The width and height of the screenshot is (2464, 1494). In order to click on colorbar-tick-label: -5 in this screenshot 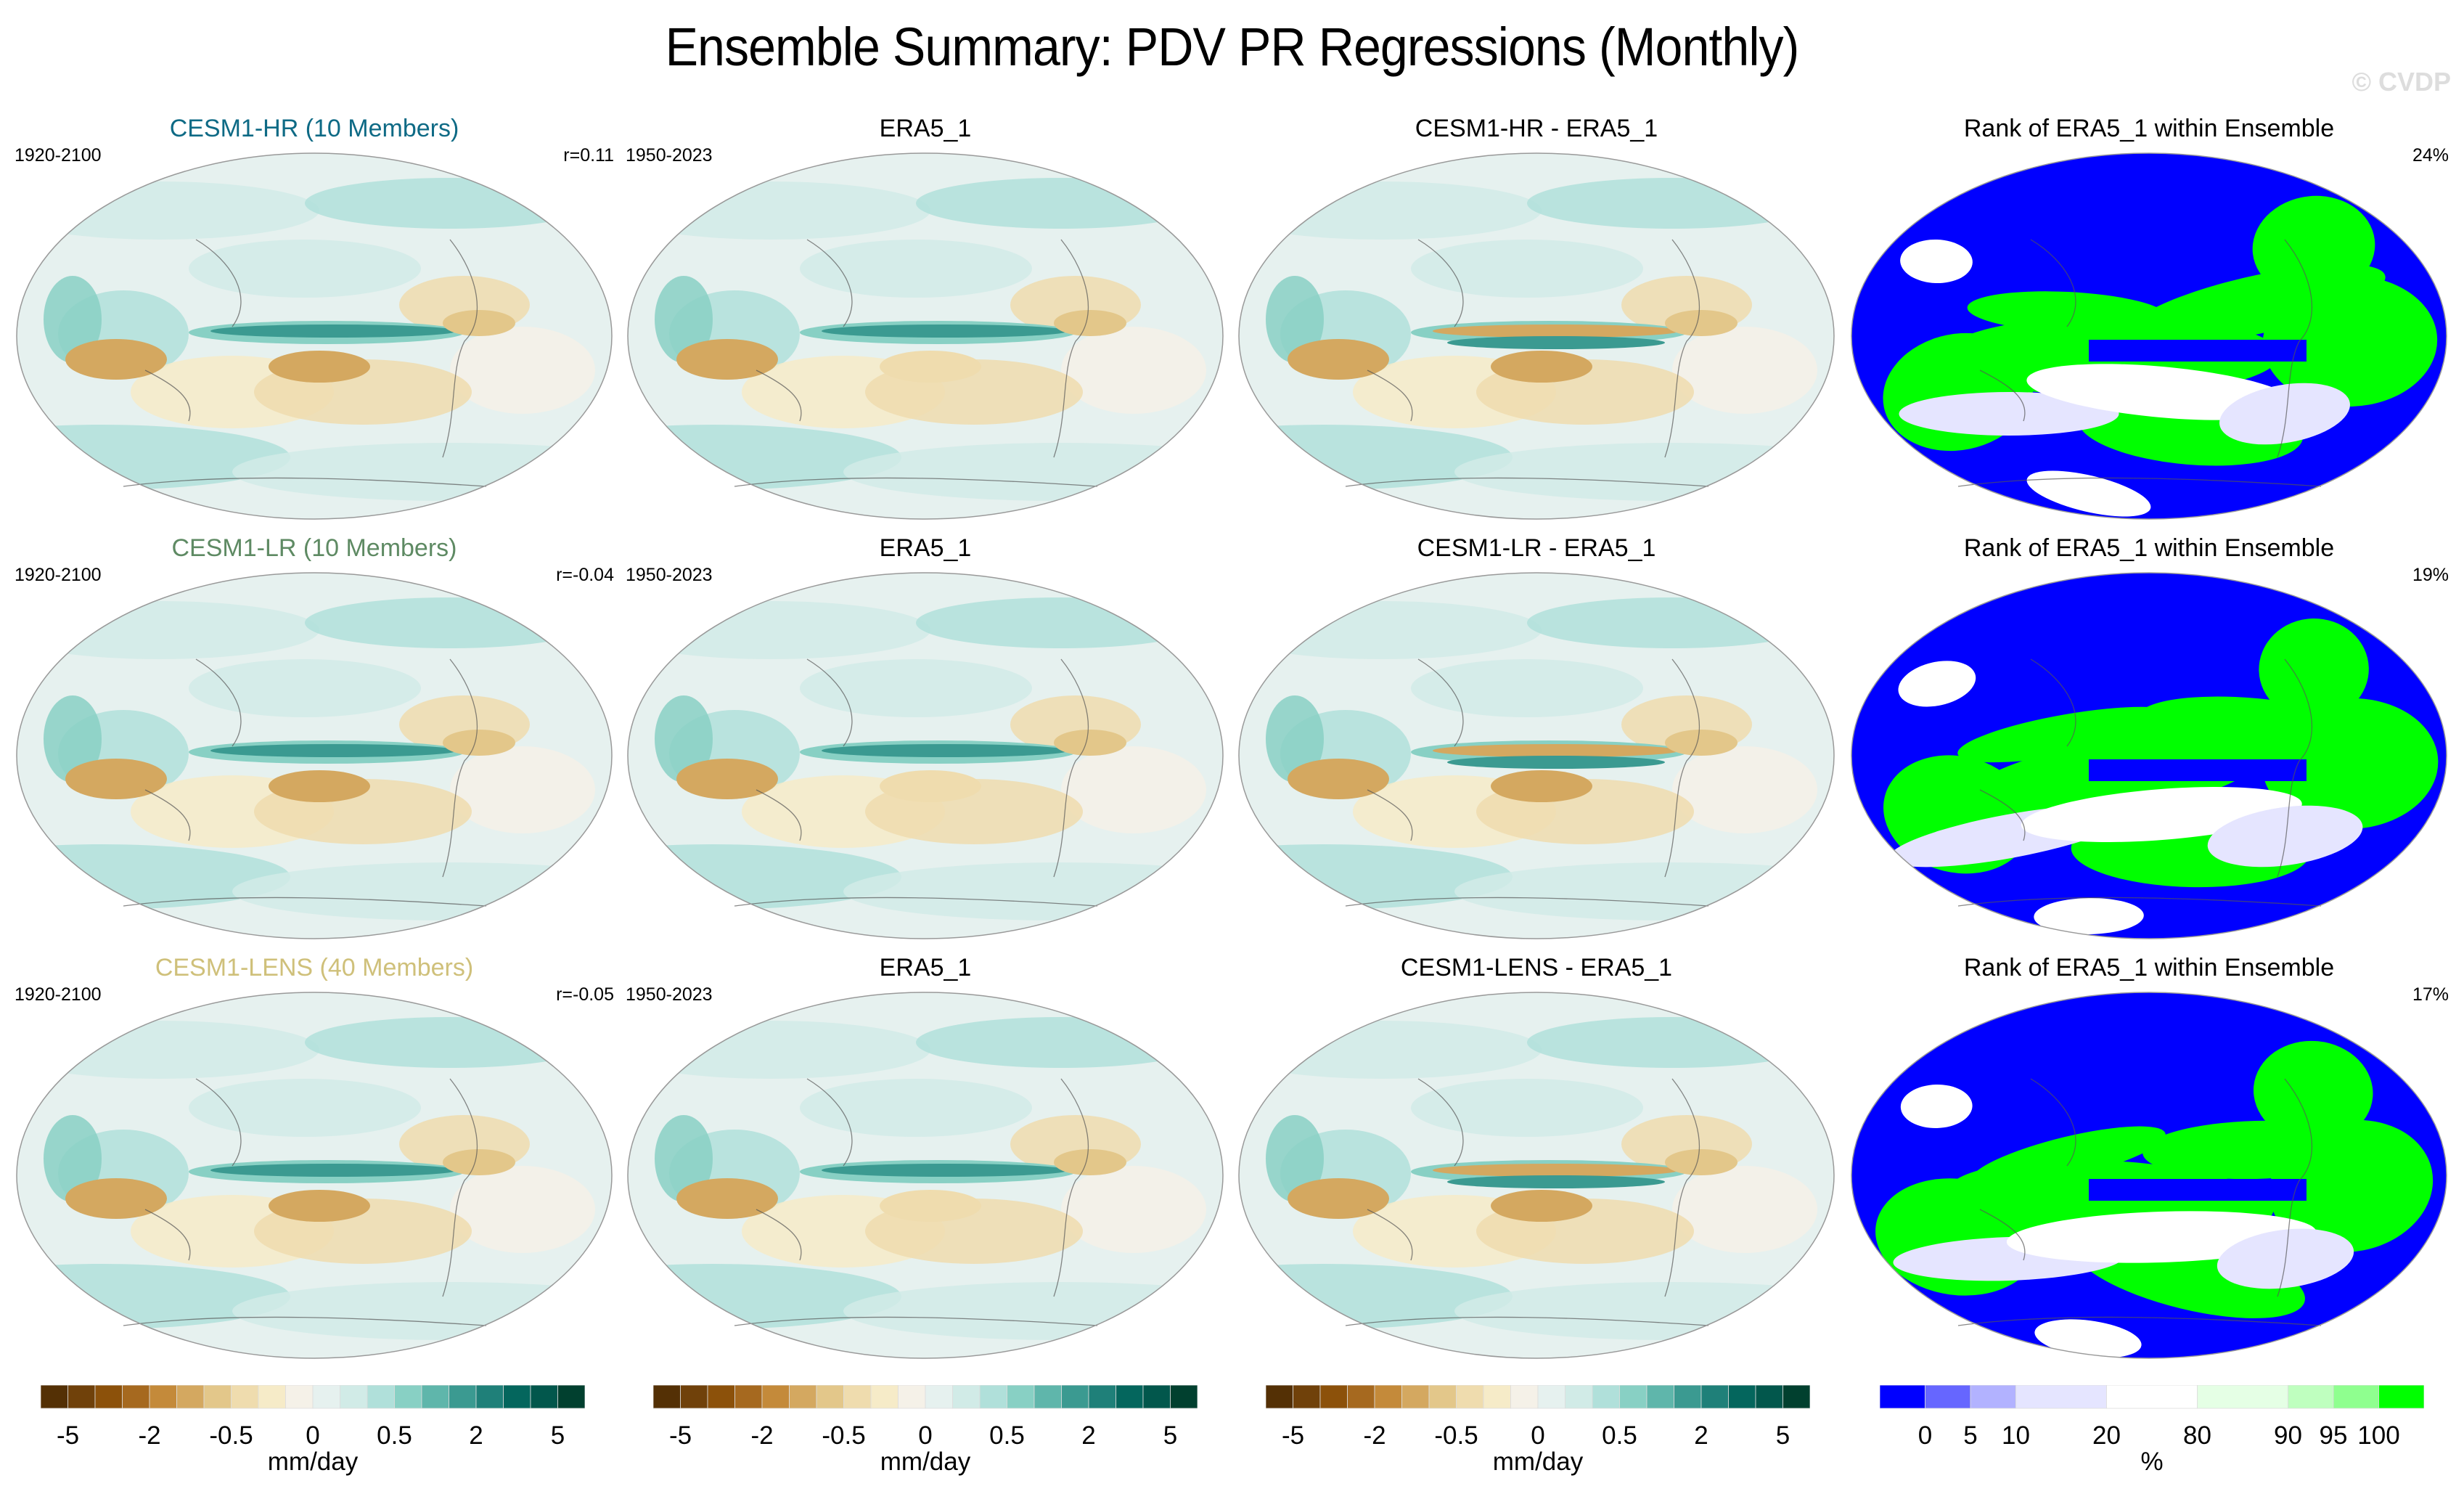, I will do `click(68, 1435)`.